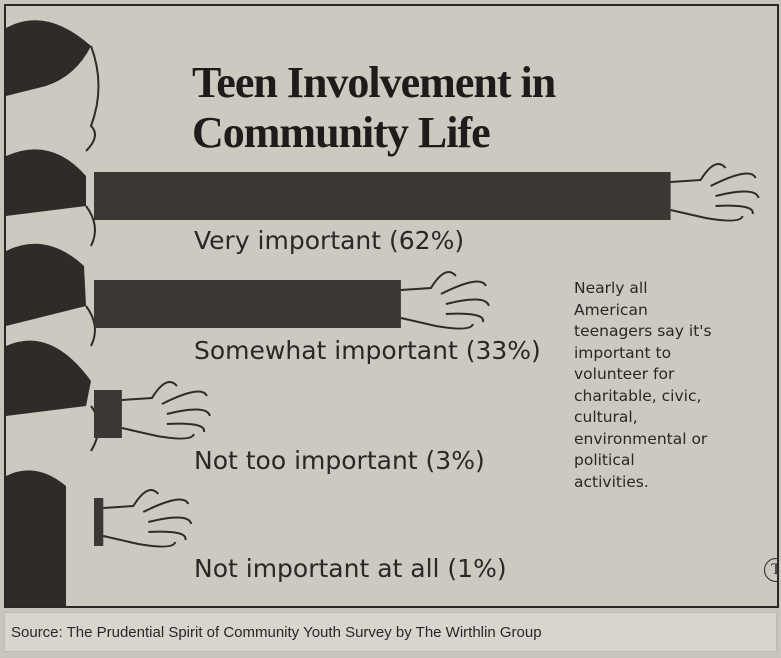 This screenshot has width=781, height=658. I want to click on decor-heads, so click(48, 313).